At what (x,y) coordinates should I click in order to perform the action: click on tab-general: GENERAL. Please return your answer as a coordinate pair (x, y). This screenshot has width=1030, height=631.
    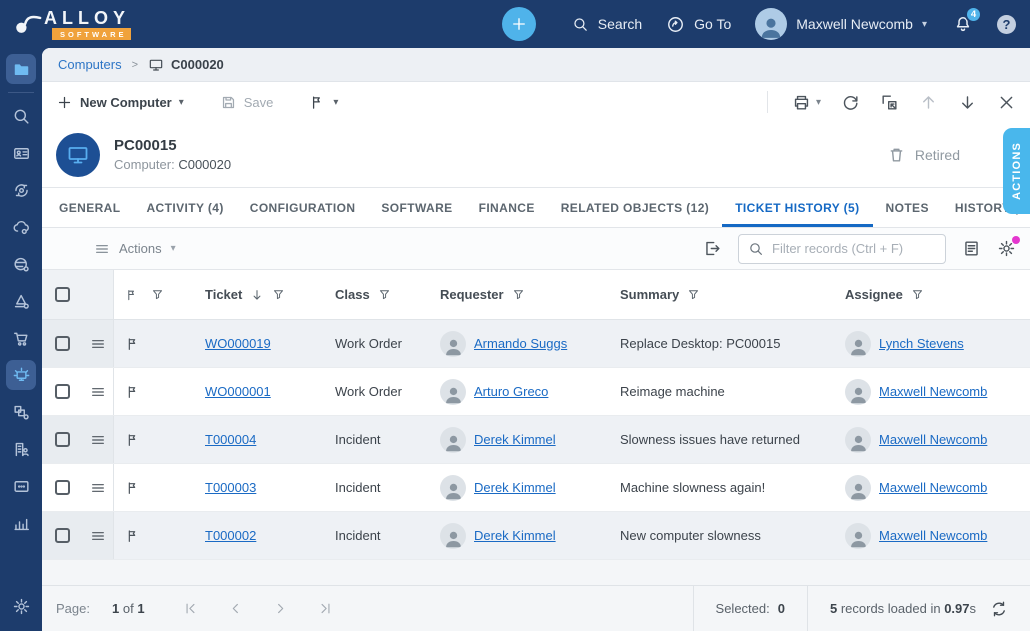
    Looking at the image, I should click on (90, 207).